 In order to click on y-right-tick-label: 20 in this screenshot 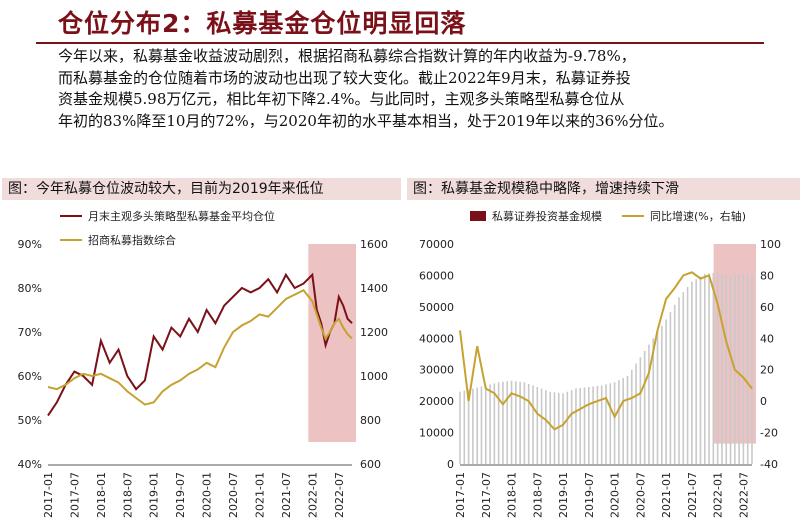, I will do `click(767, 370)`.